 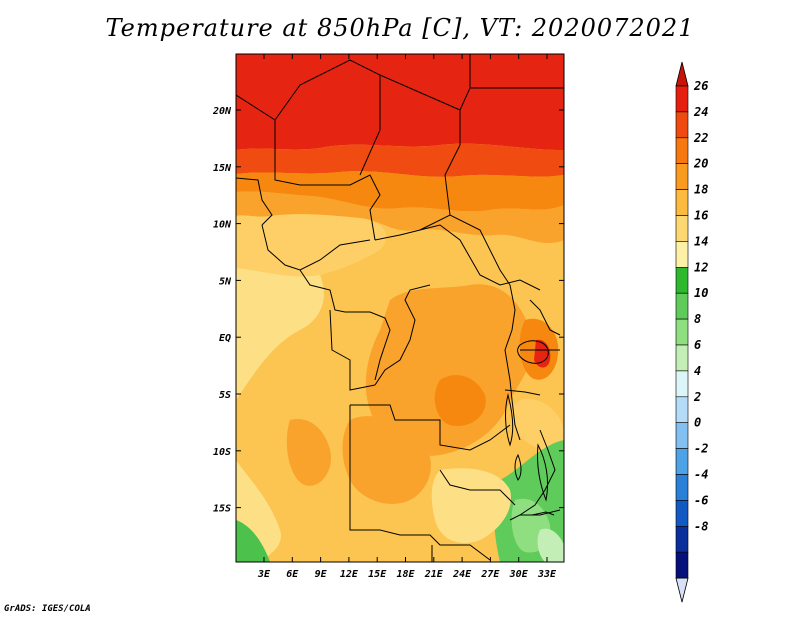 I want to click on colorbar-label: -4, so click(x=701, y=475).